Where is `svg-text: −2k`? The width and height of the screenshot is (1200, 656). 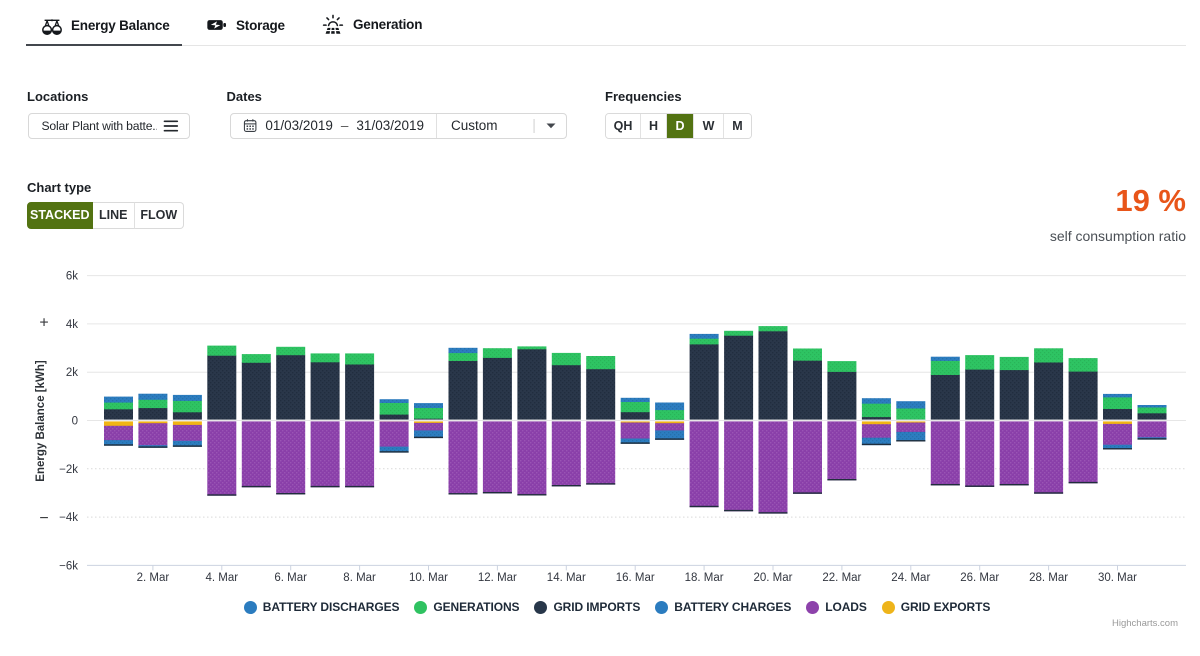
svg-text: −2k is located at coordinates (68, 470).